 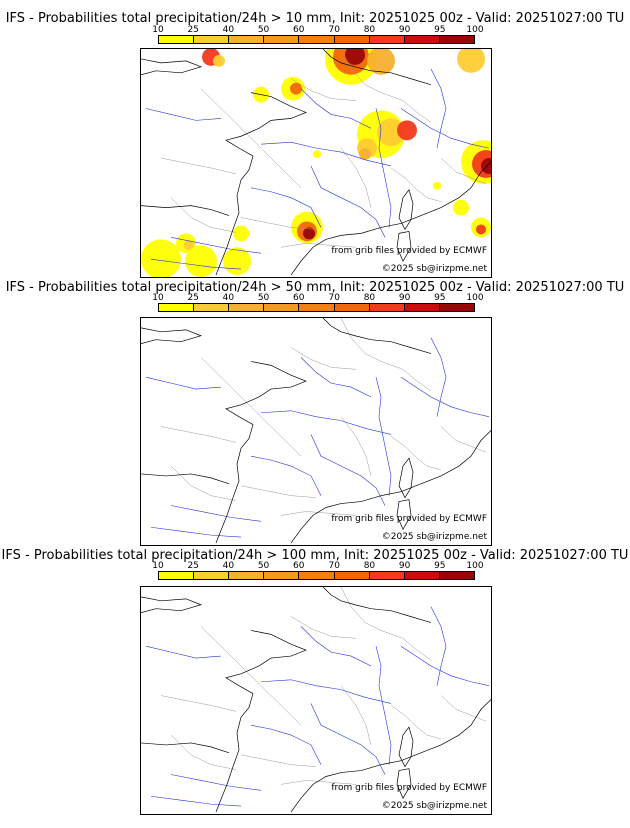 I want to click on panel-3-source-credit: from grib files provided by ECMWF, so click(x=409, y=788).